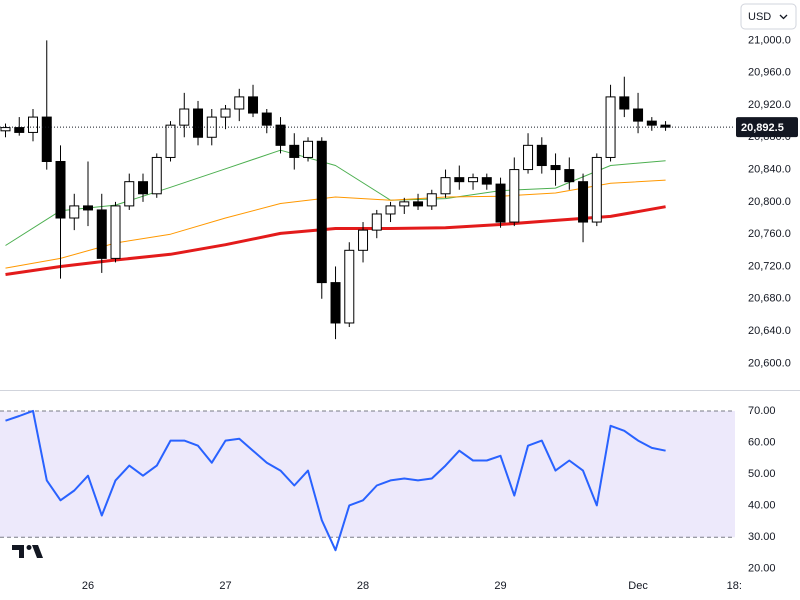  I want to click on logo-t, so click(18, 551).